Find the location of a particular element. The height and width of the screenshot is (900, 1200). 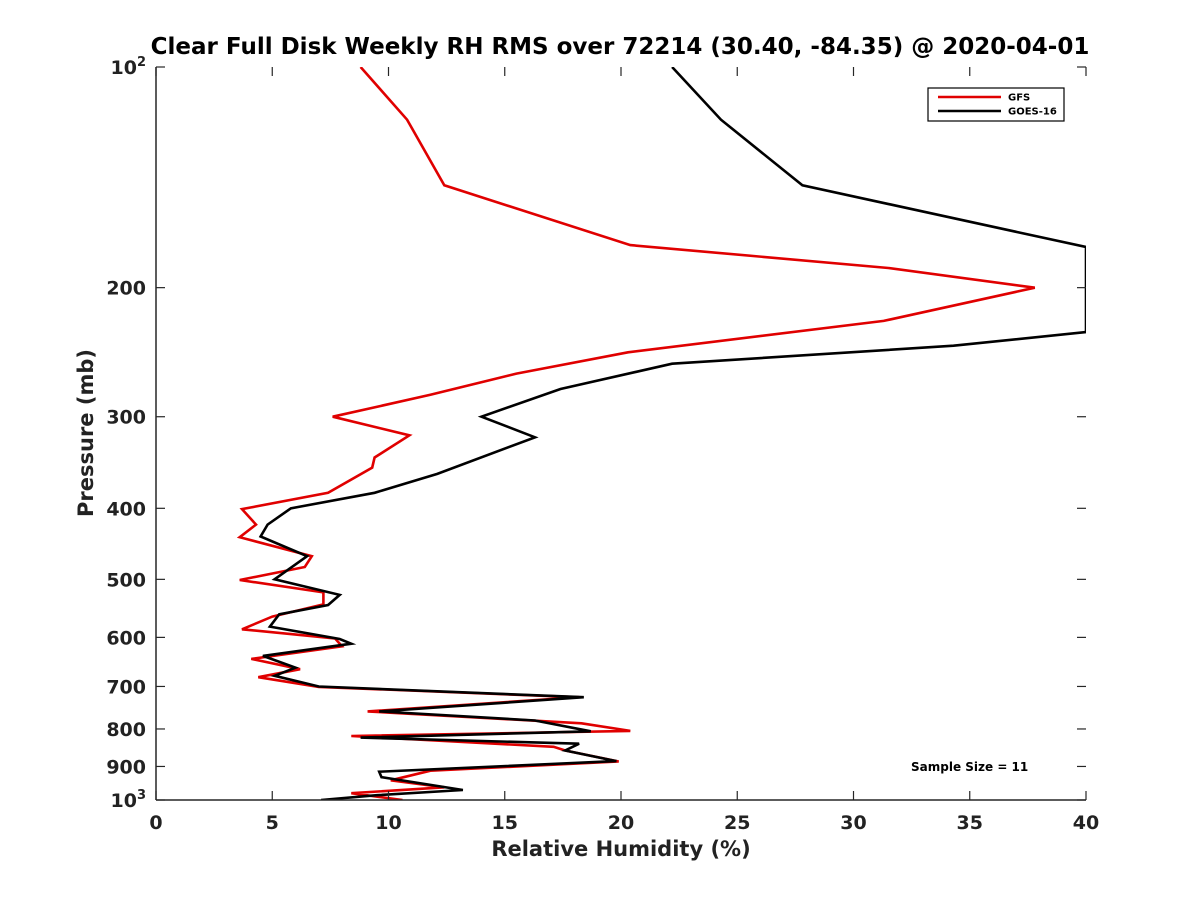

y-tick-label: 10³ is located at coordinates (129, 800).